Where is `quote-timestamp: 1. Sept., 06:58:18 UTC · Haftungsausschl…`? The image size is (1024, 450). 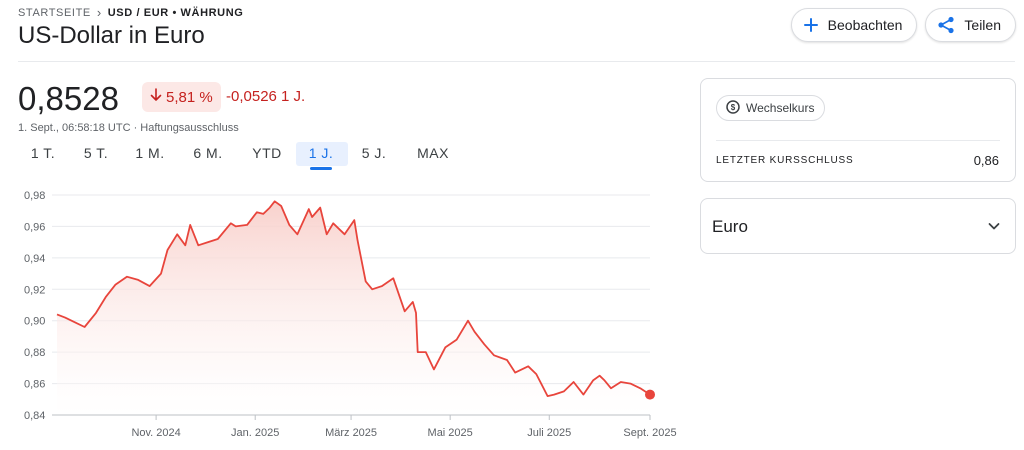
quote-timestamp: 1. Sept., 06:58:18 UTC · Haftungsausschl… is located at coordinates (128, 128).